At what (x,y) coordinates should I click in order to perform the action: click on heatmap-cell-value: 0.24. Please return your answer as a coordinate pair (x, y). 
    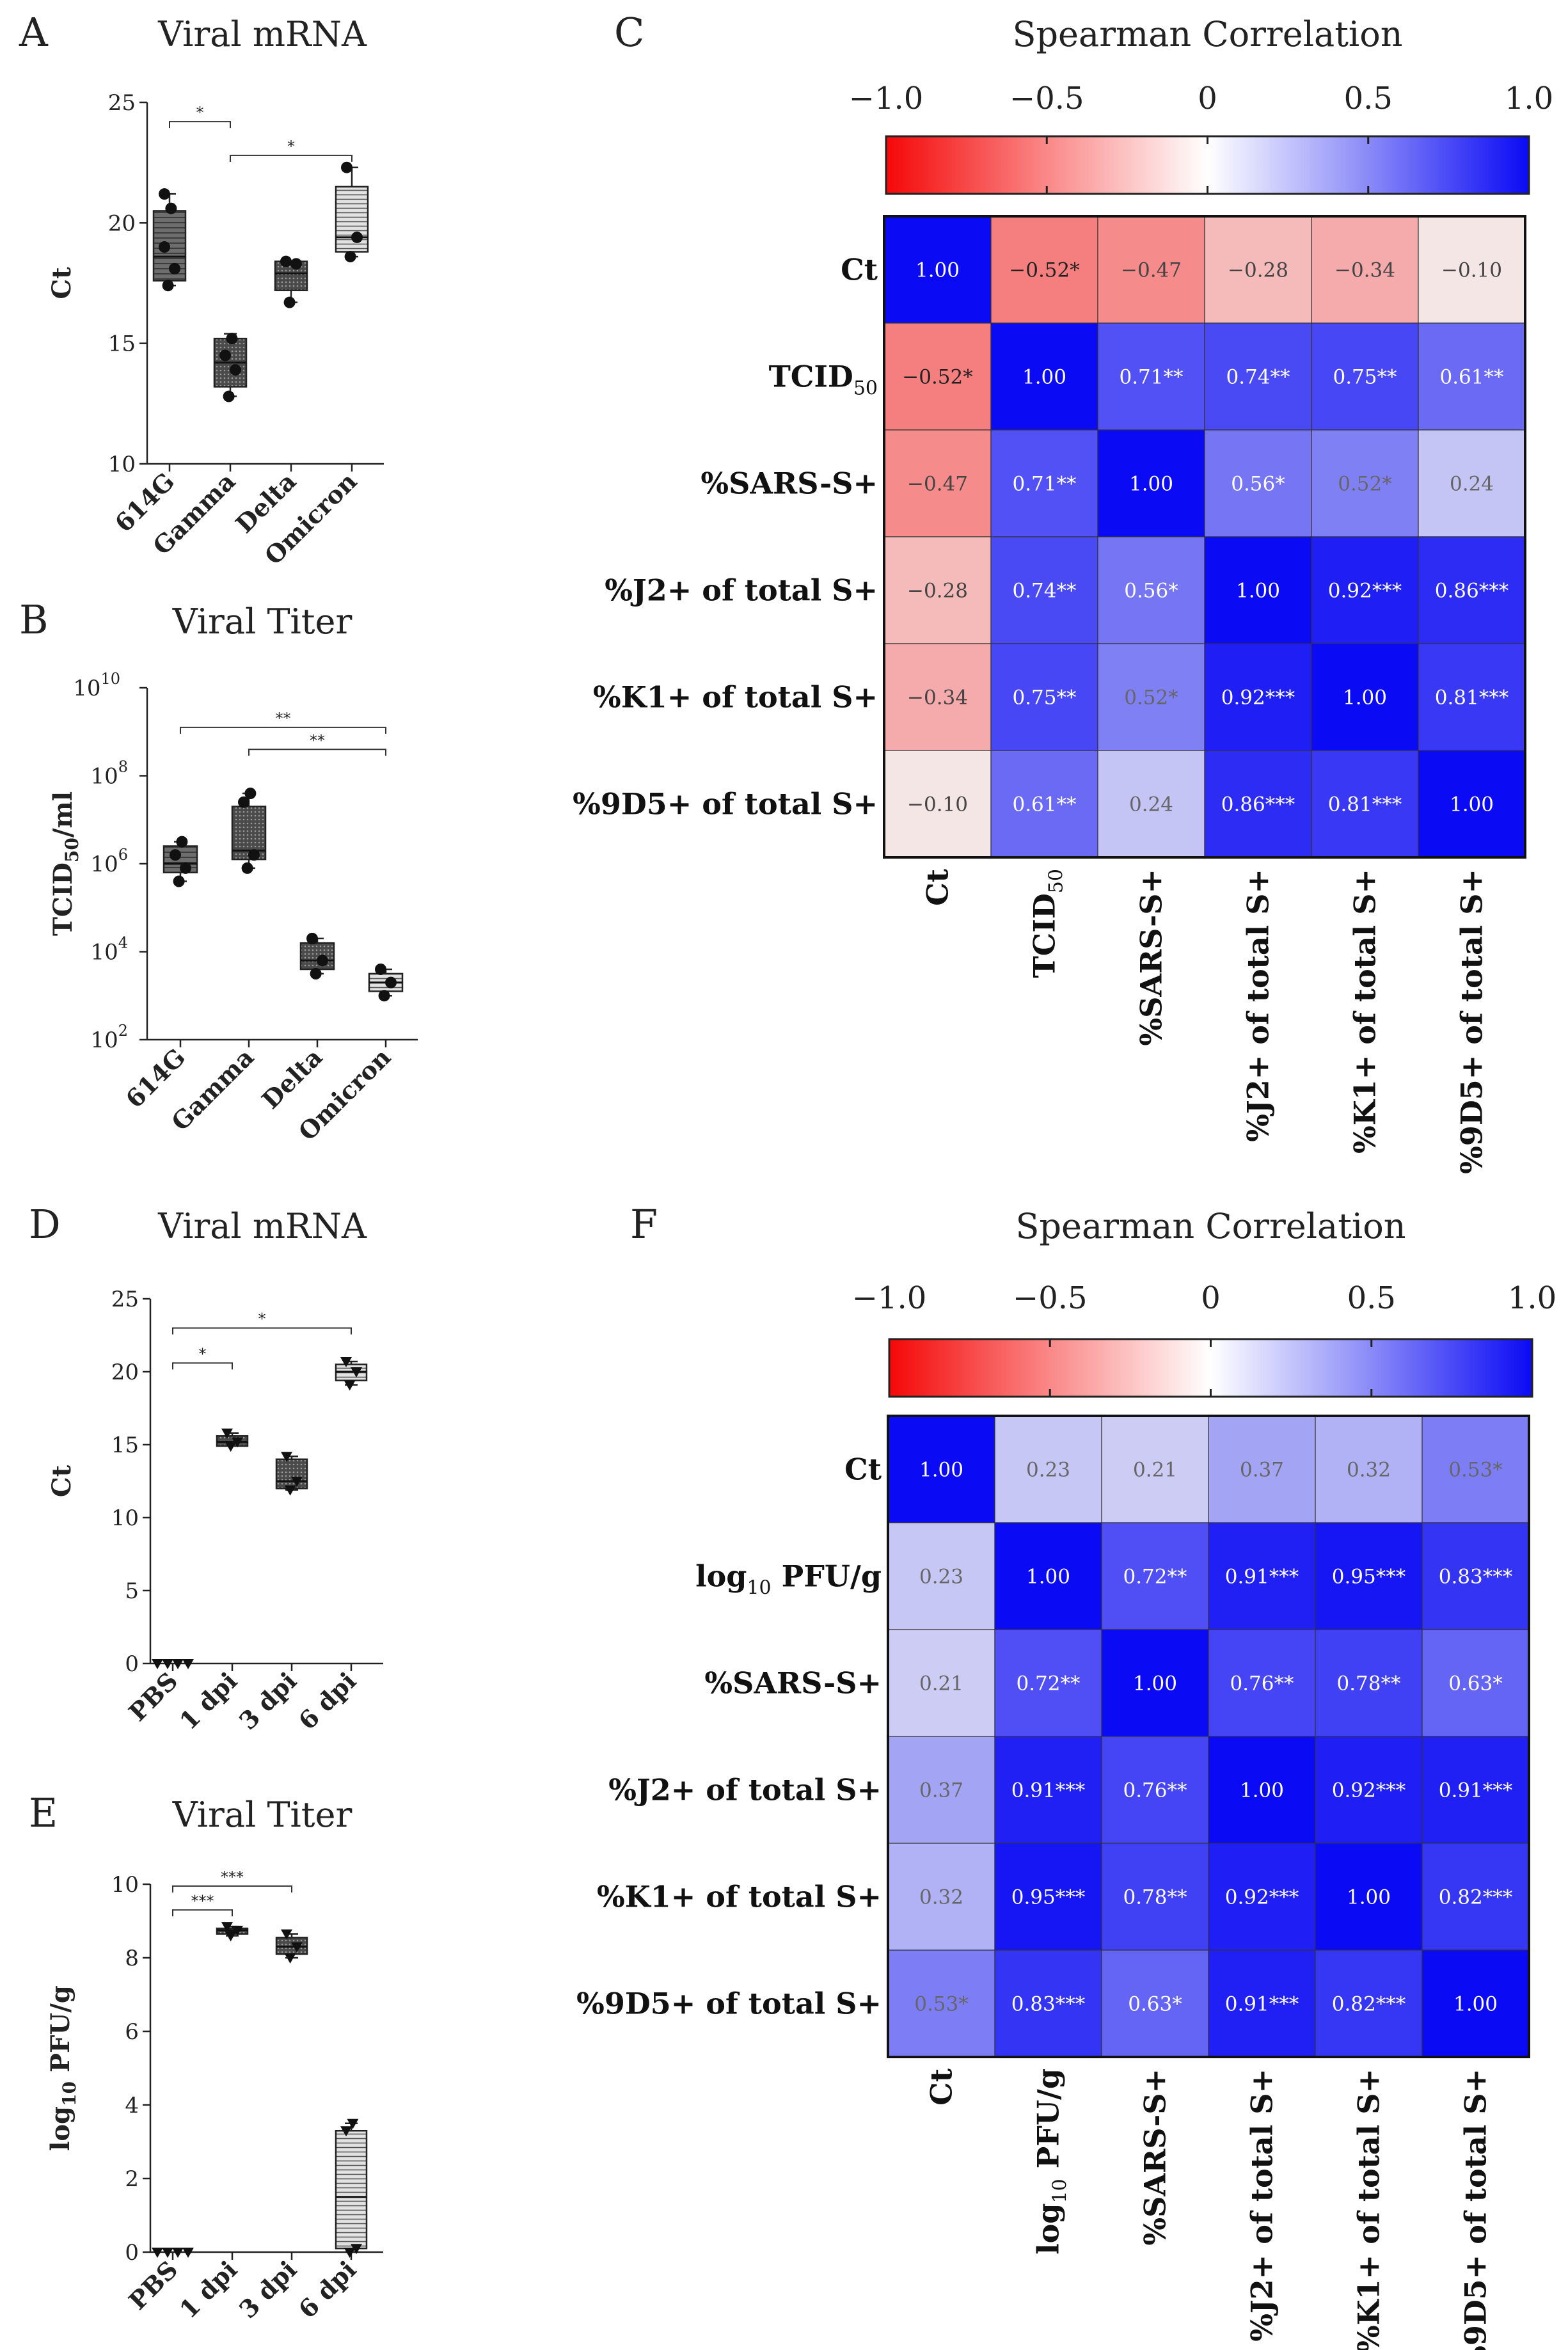
    Looking at the image, I should click on (1151, 804).